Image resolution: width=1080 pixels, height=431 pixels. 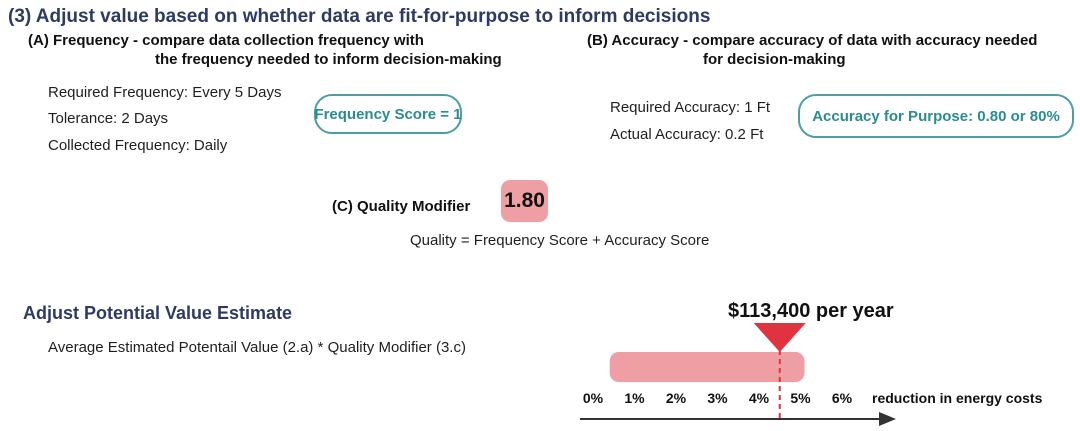 I want to click on axis-label: reduction in energy costs, so click(x=957, y=398).